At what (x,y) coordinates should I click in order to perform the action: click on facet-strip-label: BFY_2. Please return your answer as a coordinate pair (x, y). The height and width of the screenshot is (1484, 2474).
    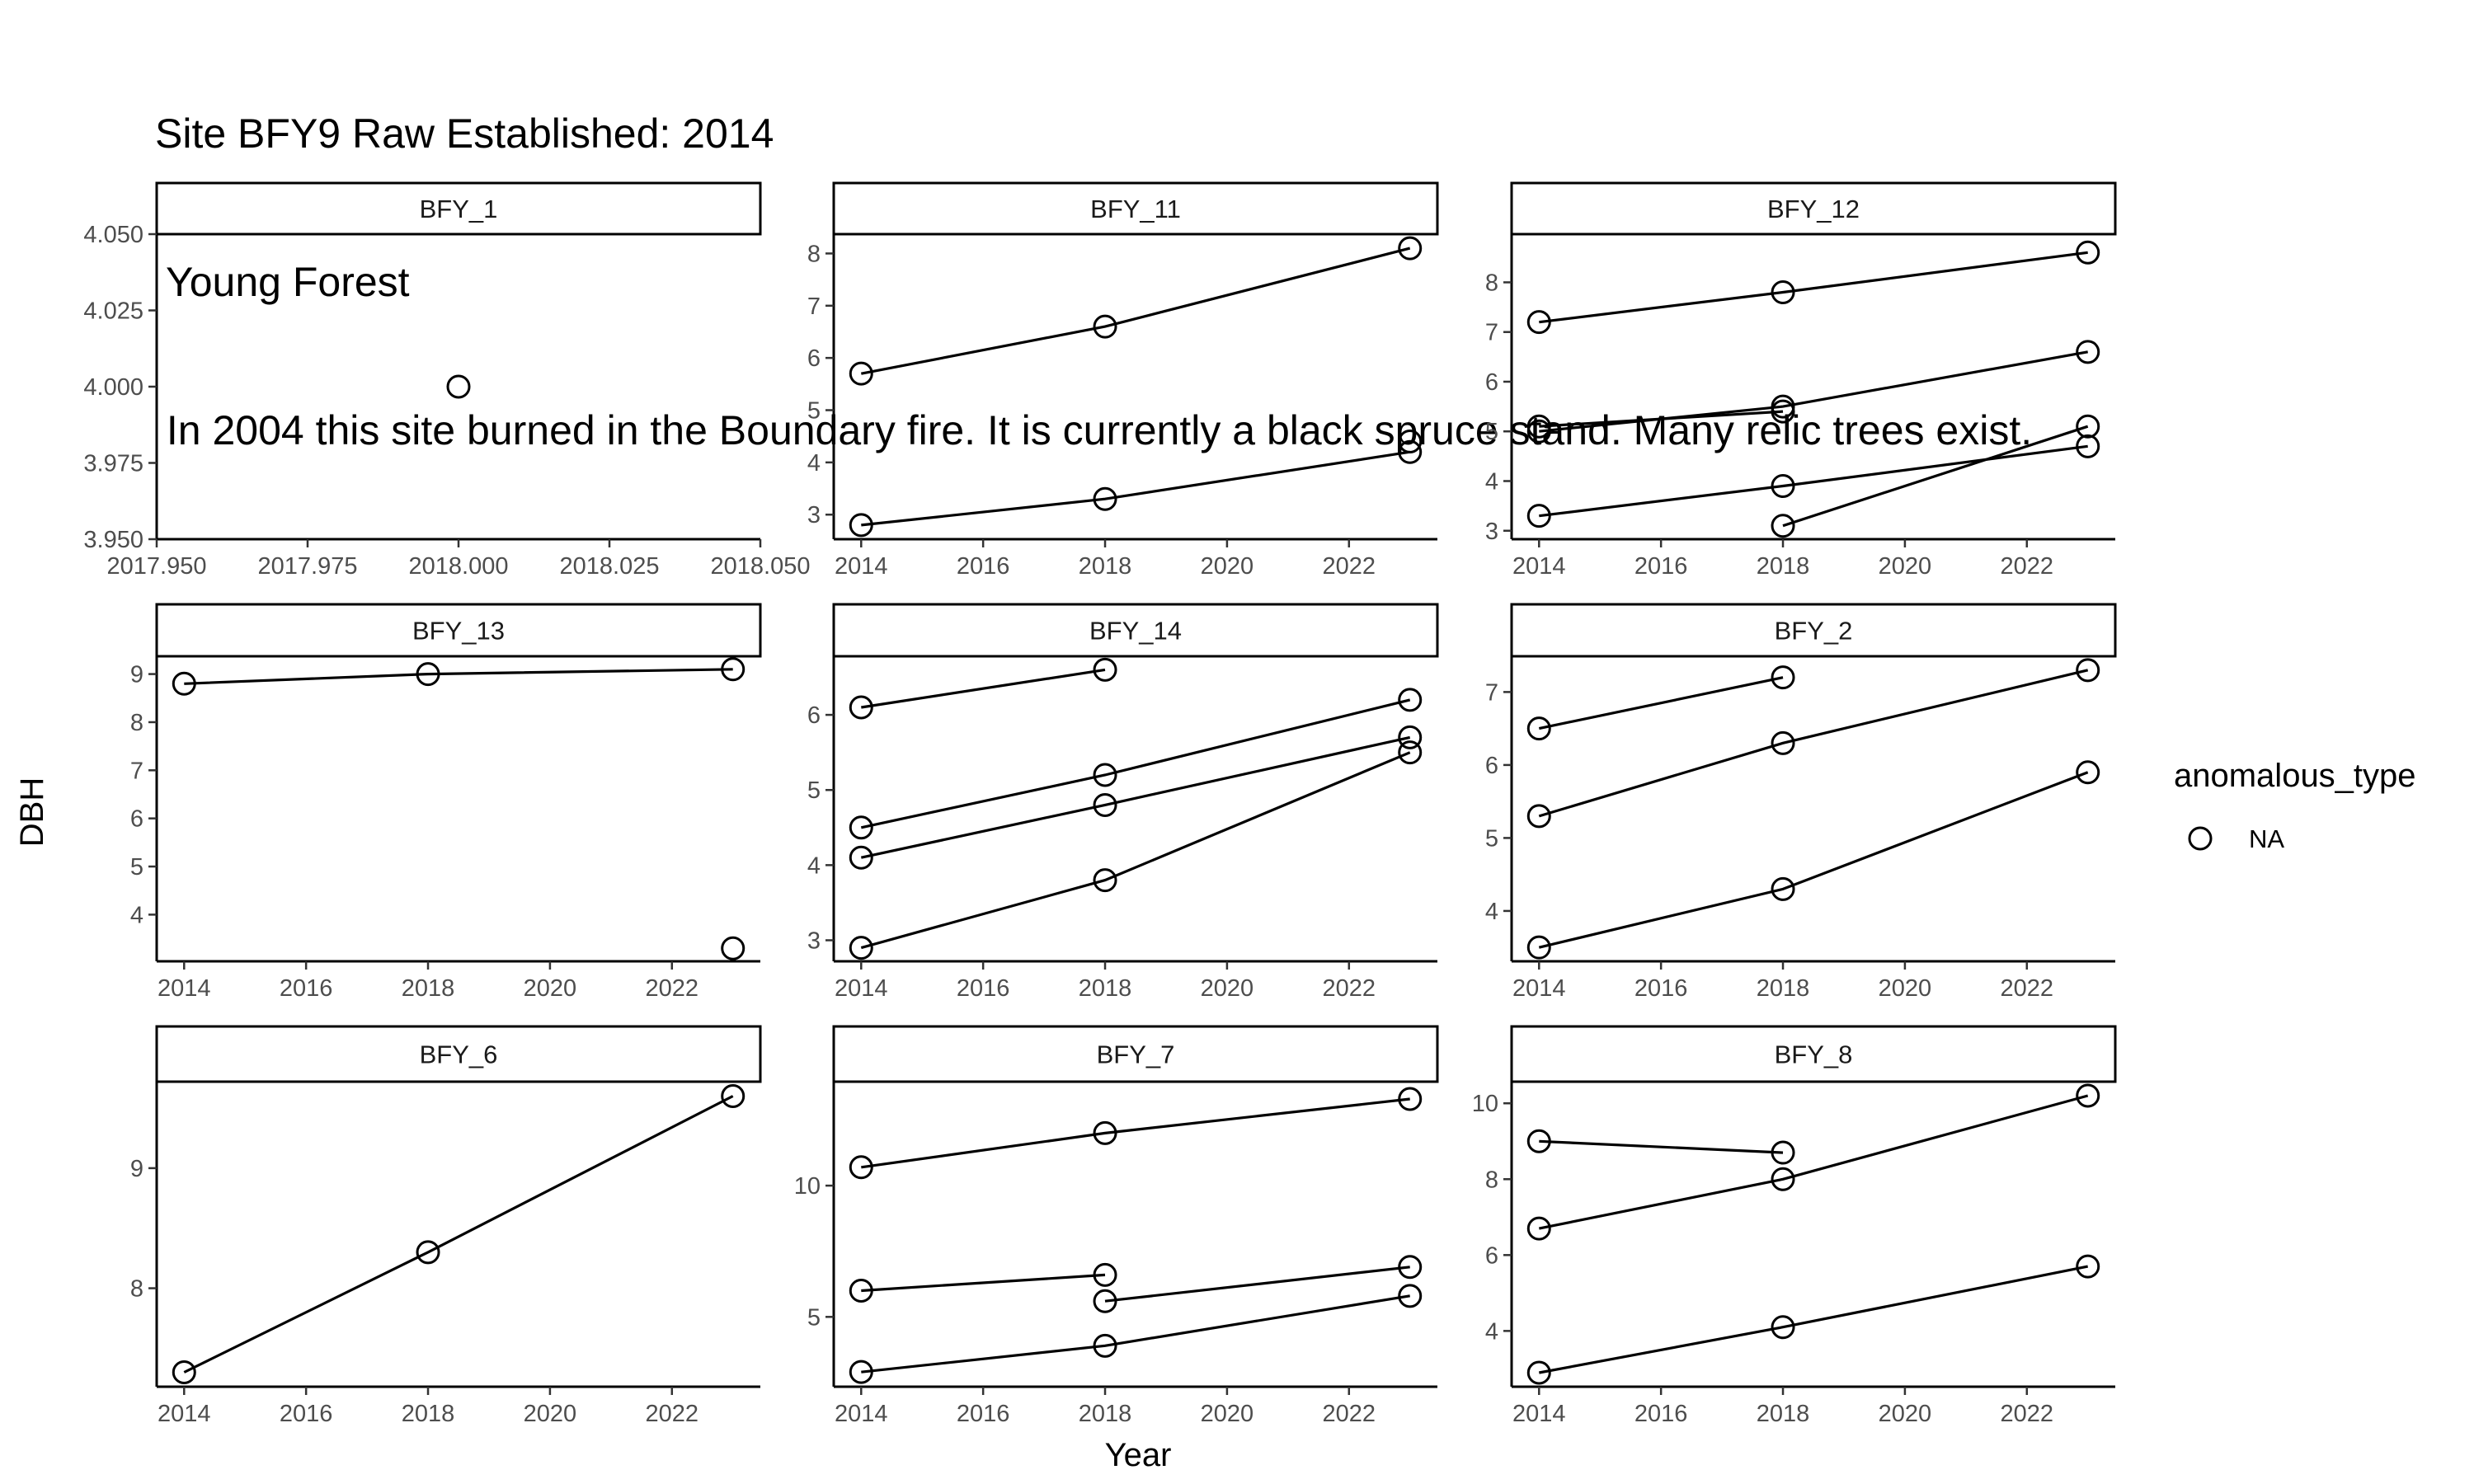
    Looking at the image, I should click on (1814, 631).